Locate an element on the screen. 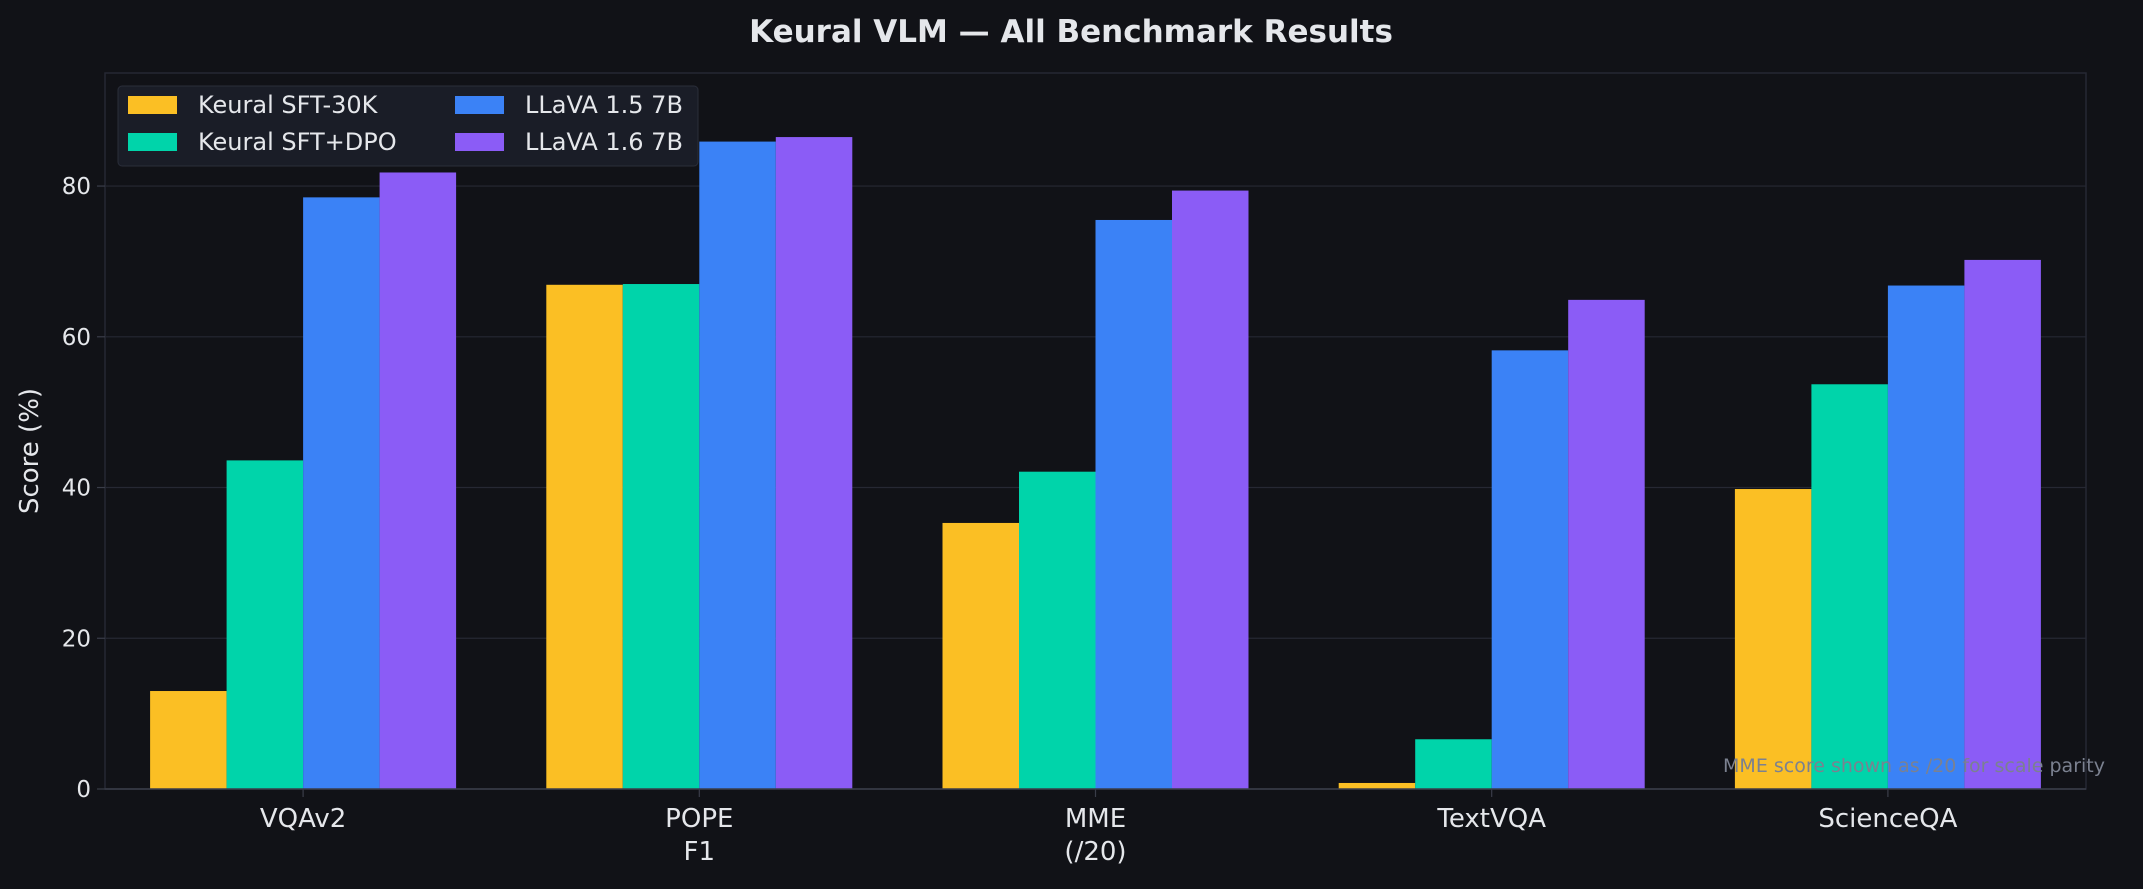 The height and width of the screenshot is (889, 2143). x-tick-label: POPE is located at coordinates (699, 819).